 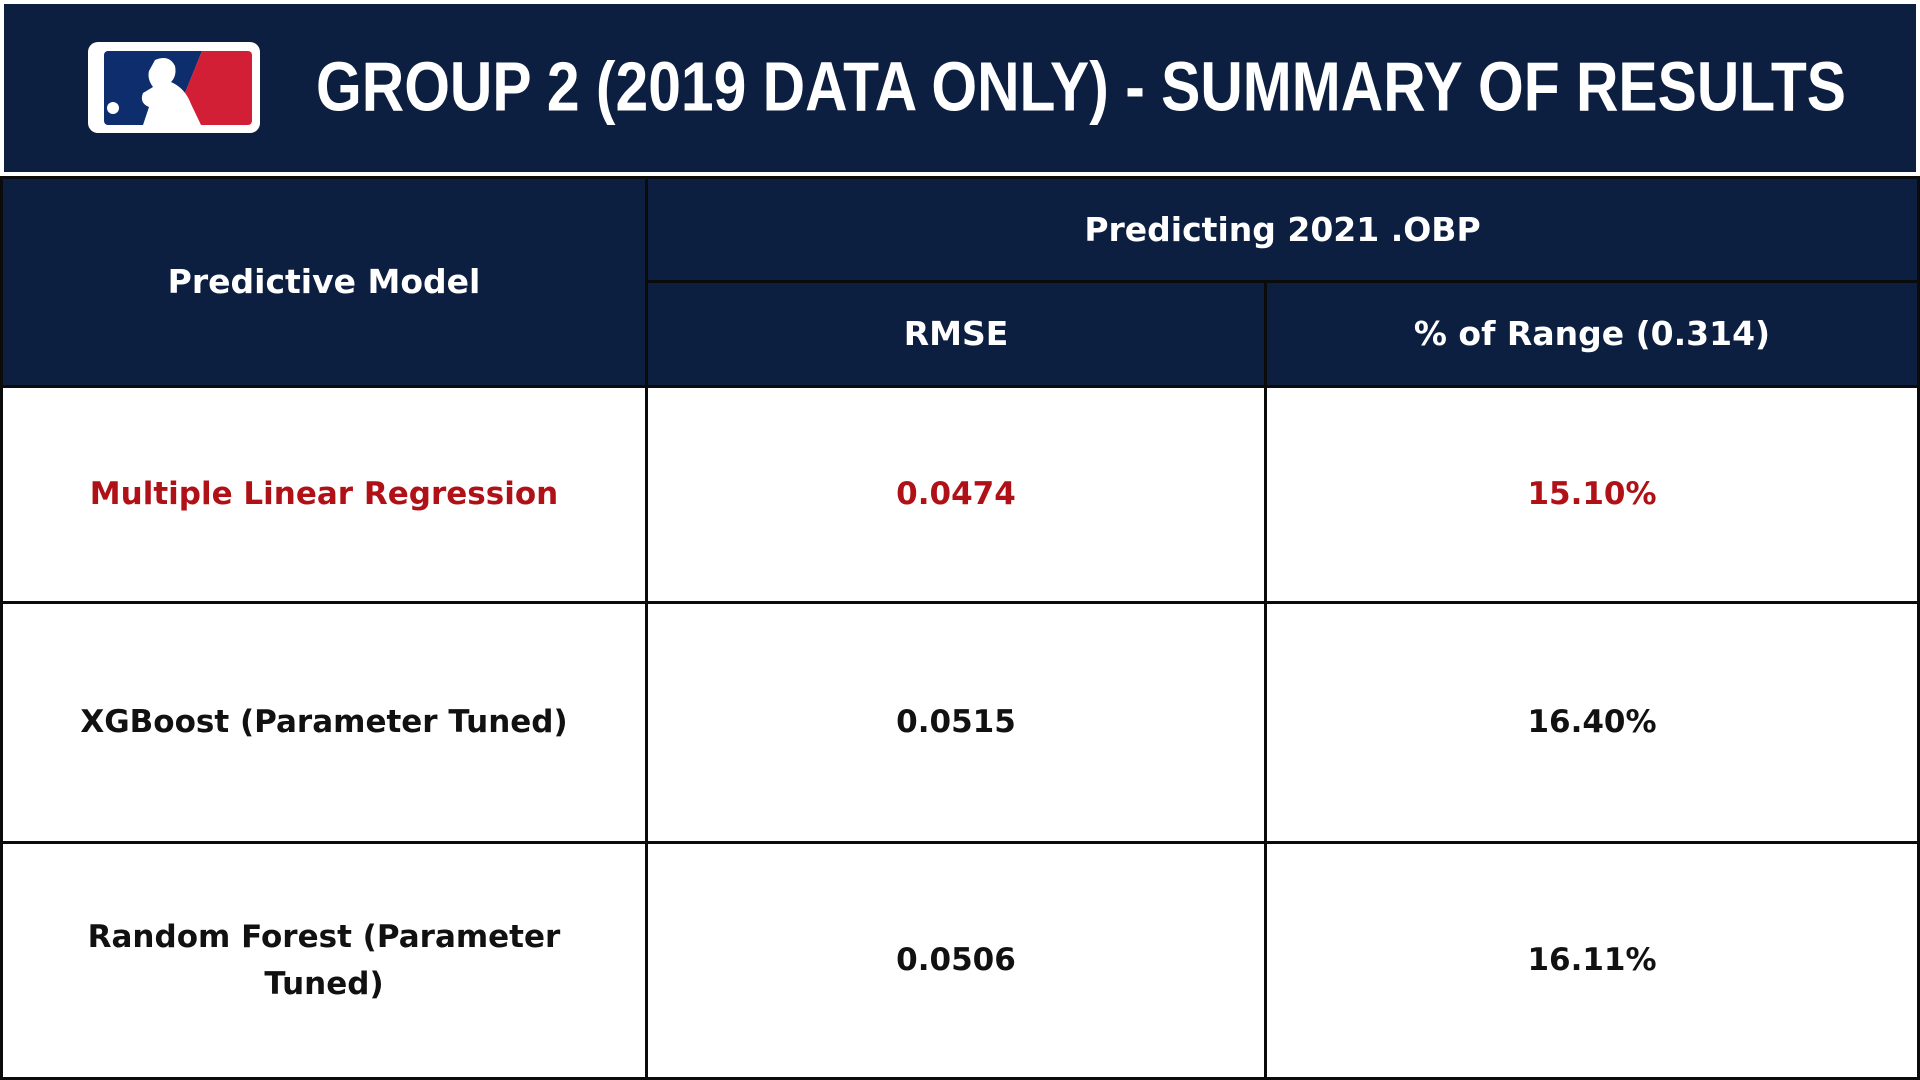 What do you see at coordinates (956, 960) in the screenshot?
I see `table-cell: 0.0506` at bounding box center [956, 960].